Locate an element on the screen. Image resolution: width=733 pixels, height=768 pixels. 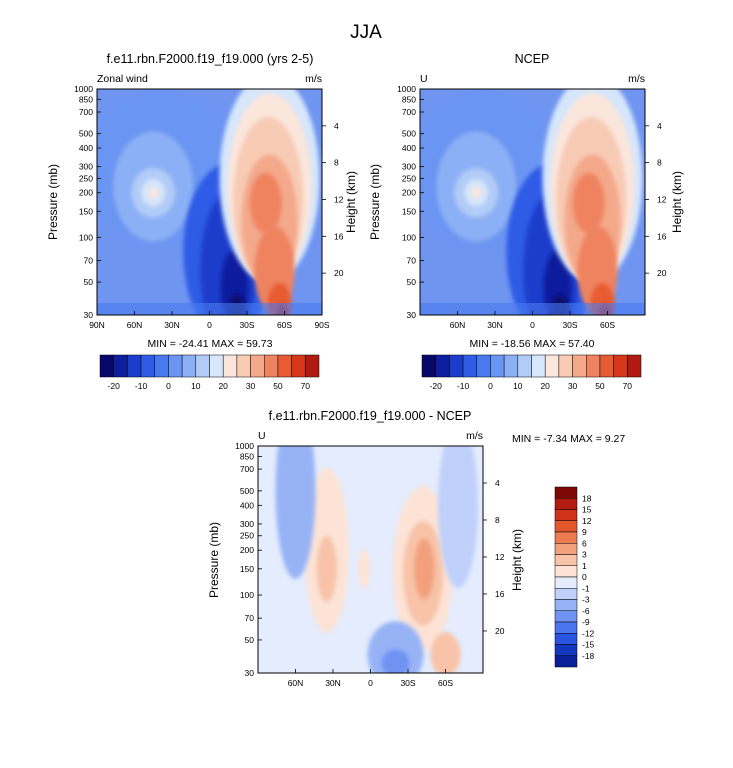
x-tick-label: 30S is located at coordinates (407, 683).